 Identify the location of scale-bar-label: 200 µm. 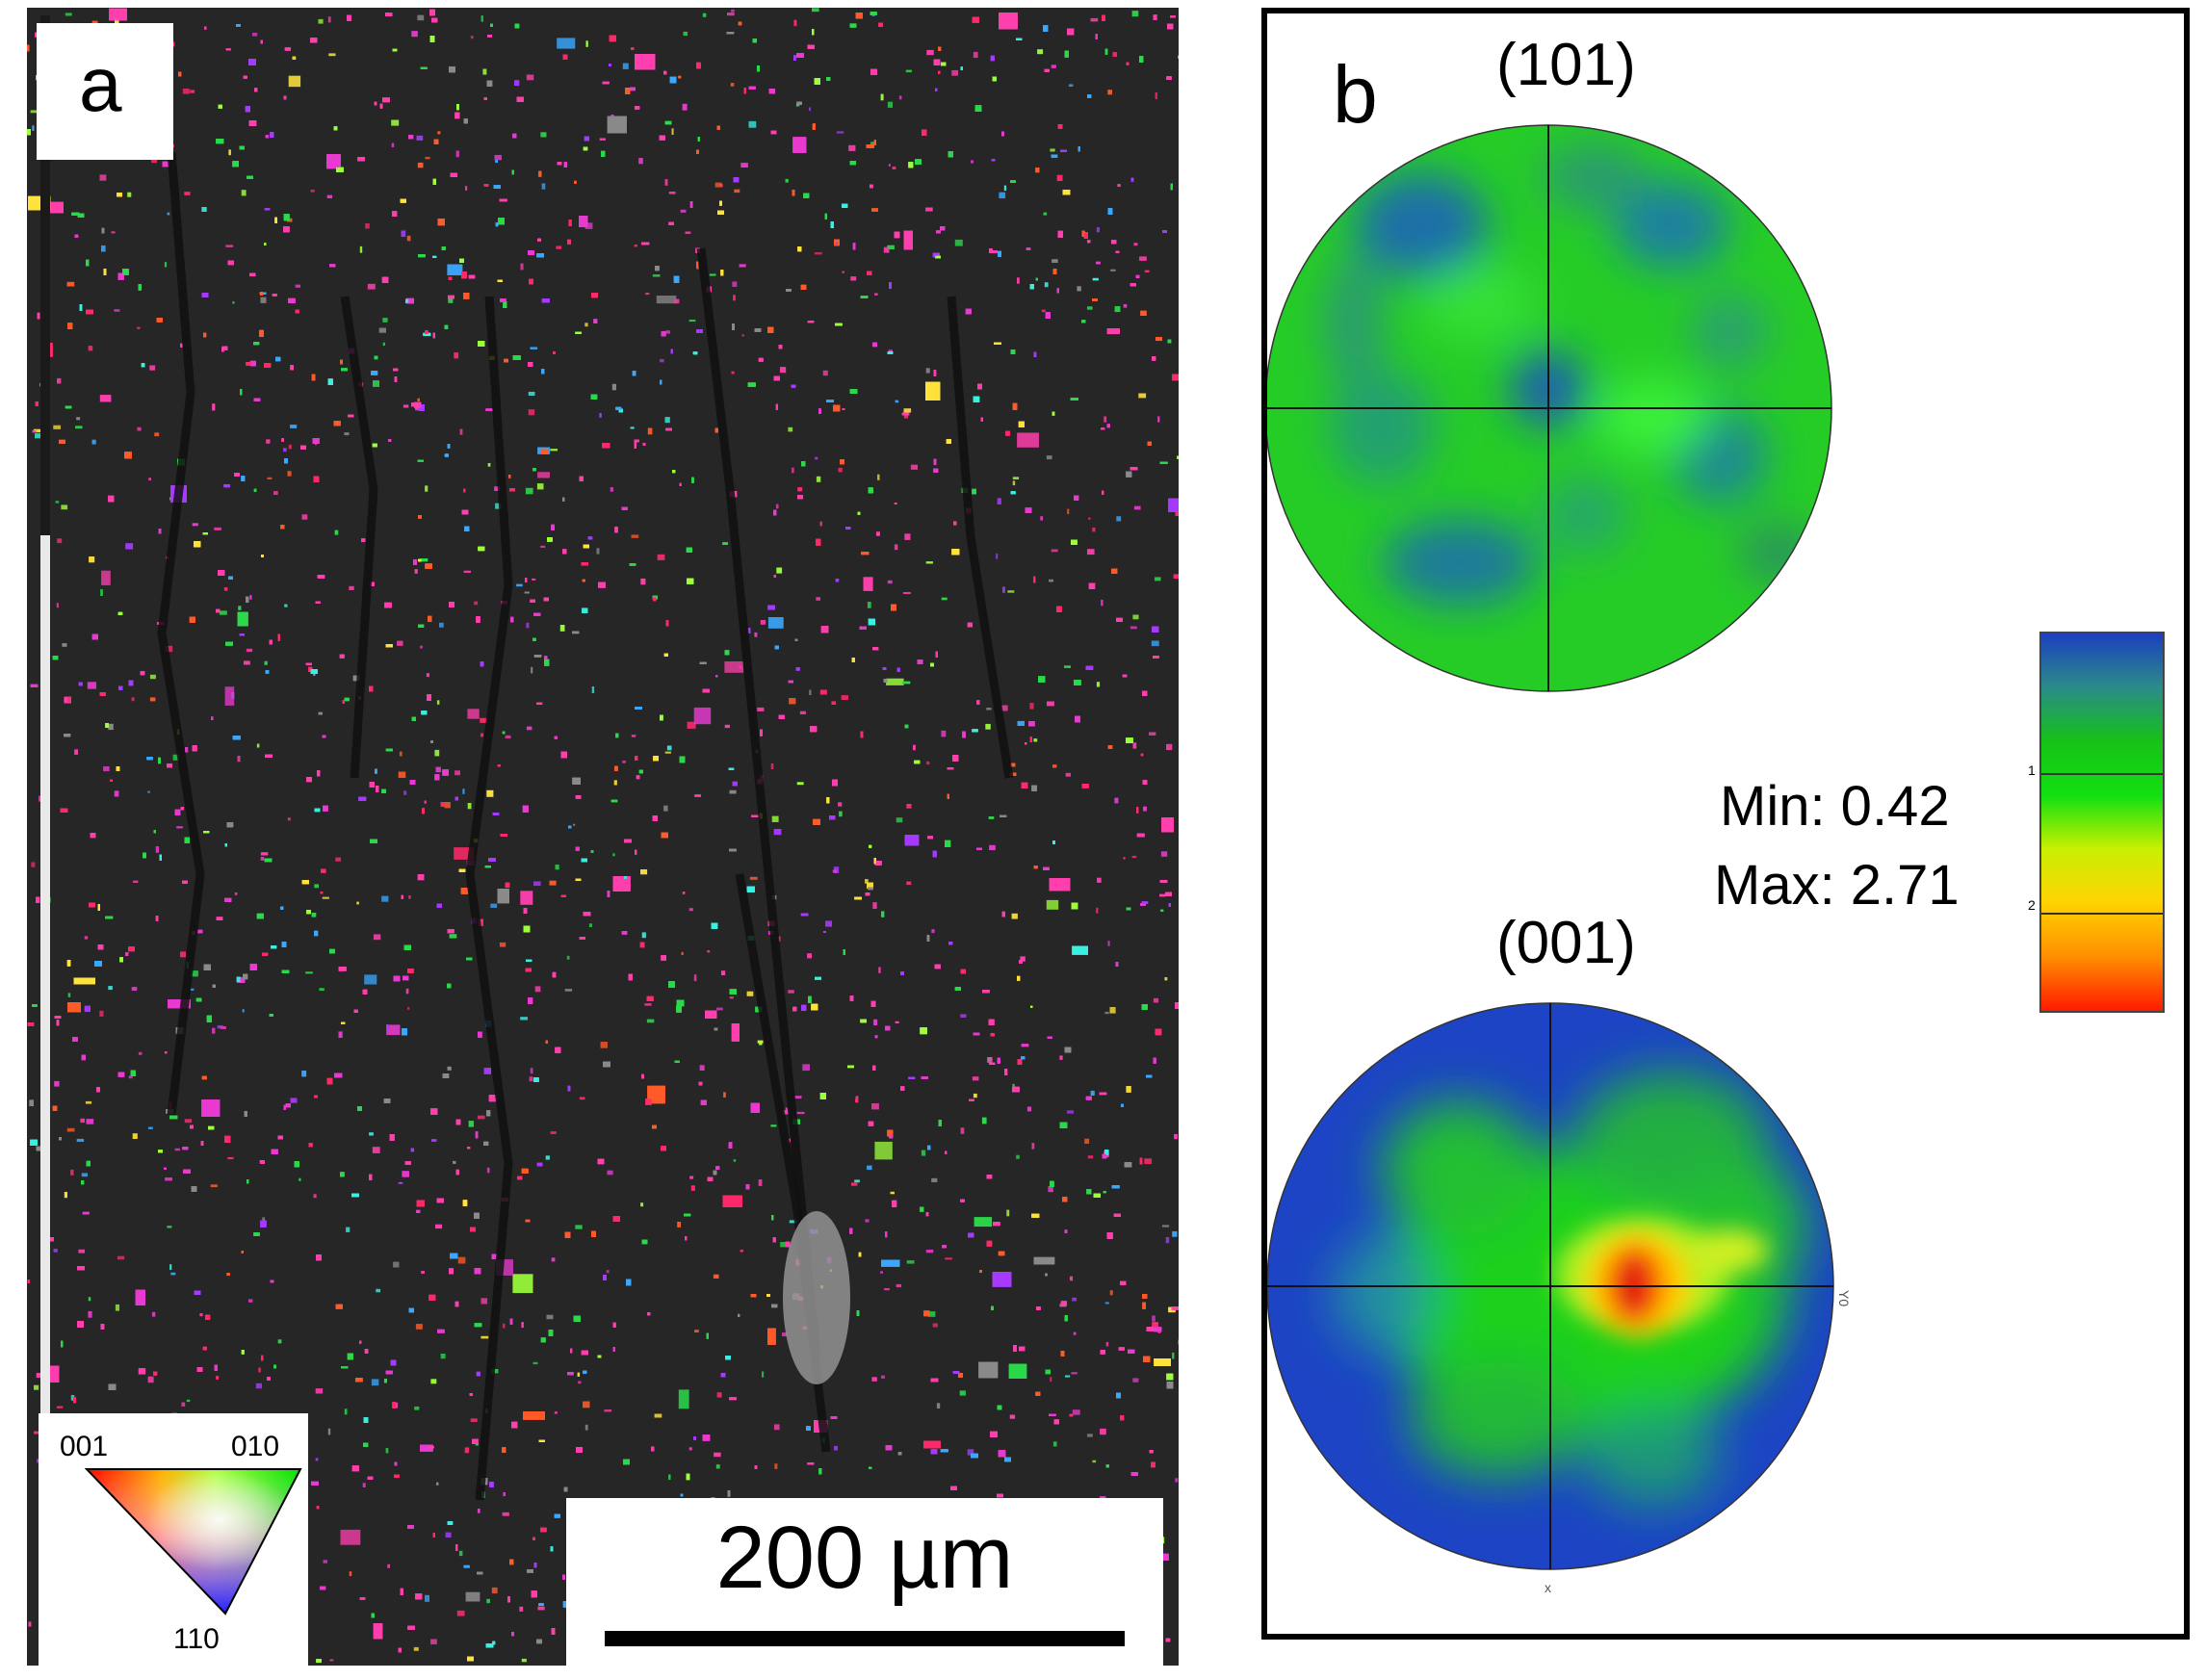
(864, 1558).